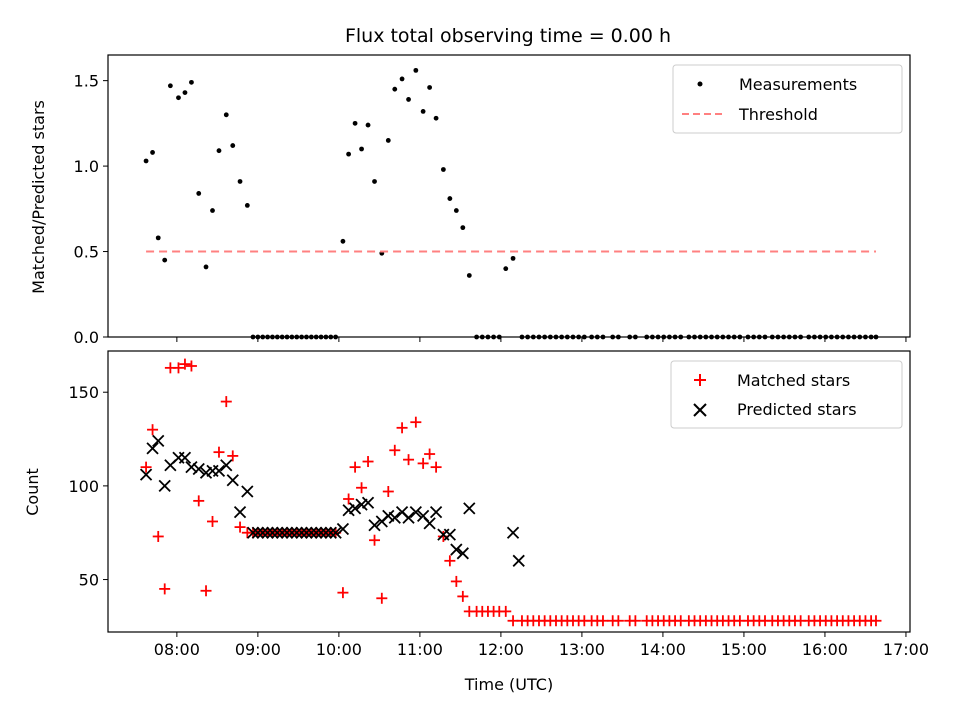 The image size is (960, 720). Describe the element at coordinates (83, 392) in the screenshot. I see `y-tick-label: 150` at that location.